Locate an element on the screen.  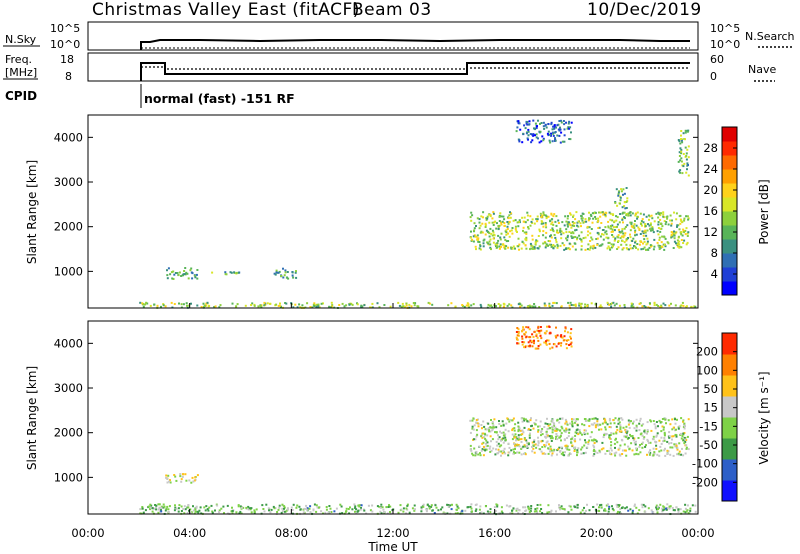
nsearch-tick-top: 10^5 is located at coordinates (725, 28).